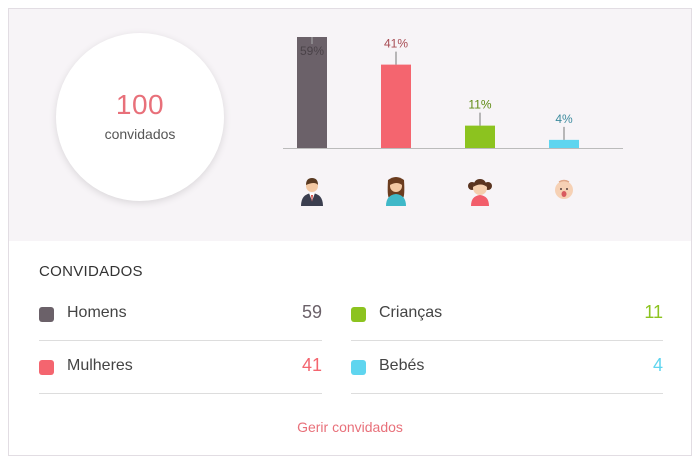 The height and width of the screenshot is (462, 700). I want to click on manage-guests-link: Gerir convidados, so click(350, 427).